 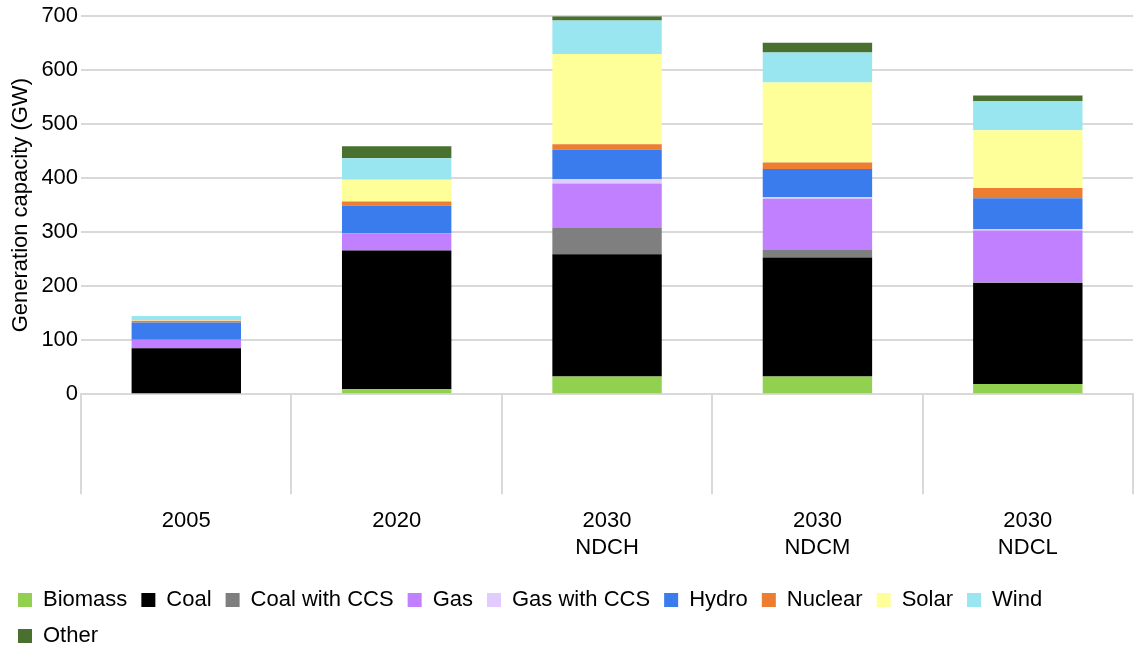 I want to click on legend-label: Gas with CCS, so click(x=581, y=599).